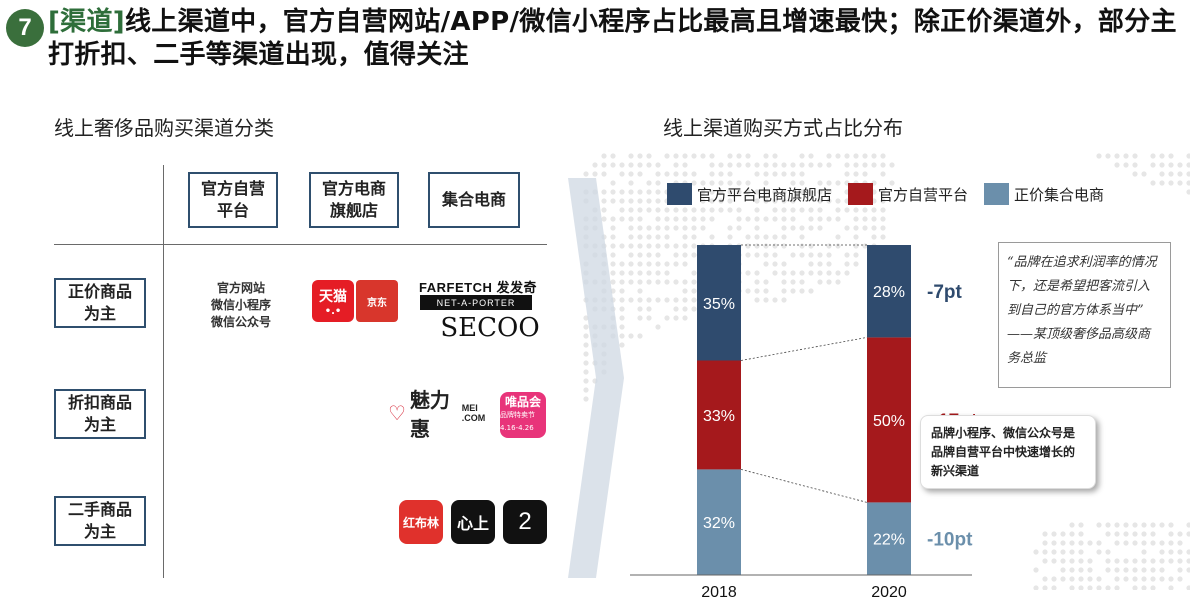 This screenshot has width=1196, height=606. Describe the element at coordinates (240, 305) in the screenshot. I see `official-channels-list: 官方网站 微信小程序 微信公众号` at that location.